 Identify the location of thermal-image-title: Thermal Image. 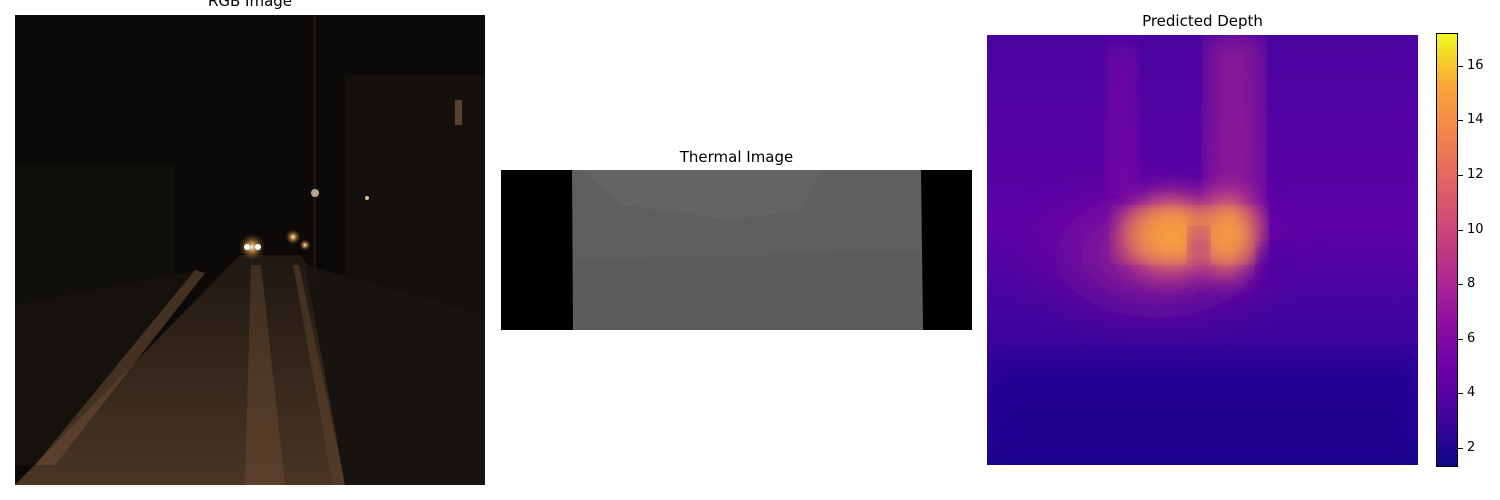
(736, 157).